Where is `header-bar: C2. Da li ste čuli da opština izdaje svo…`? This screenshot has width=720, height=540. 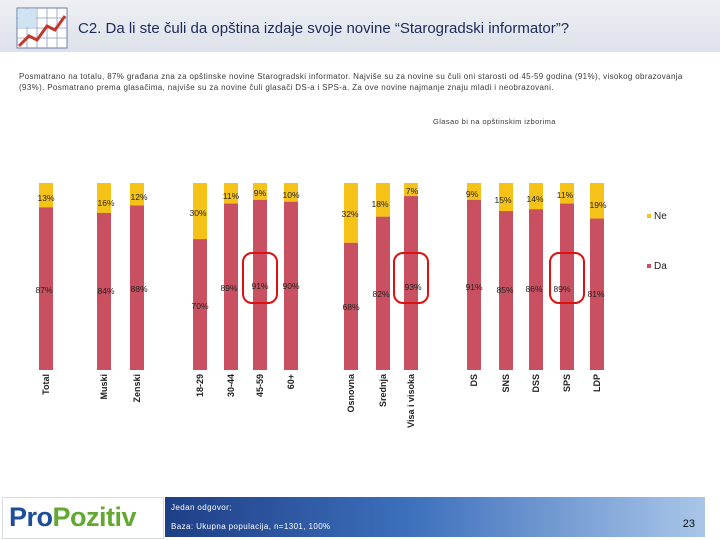 header-bar: C2. Da li ste čuli da opština izdaje svo… is located at coordinates (360, 26).